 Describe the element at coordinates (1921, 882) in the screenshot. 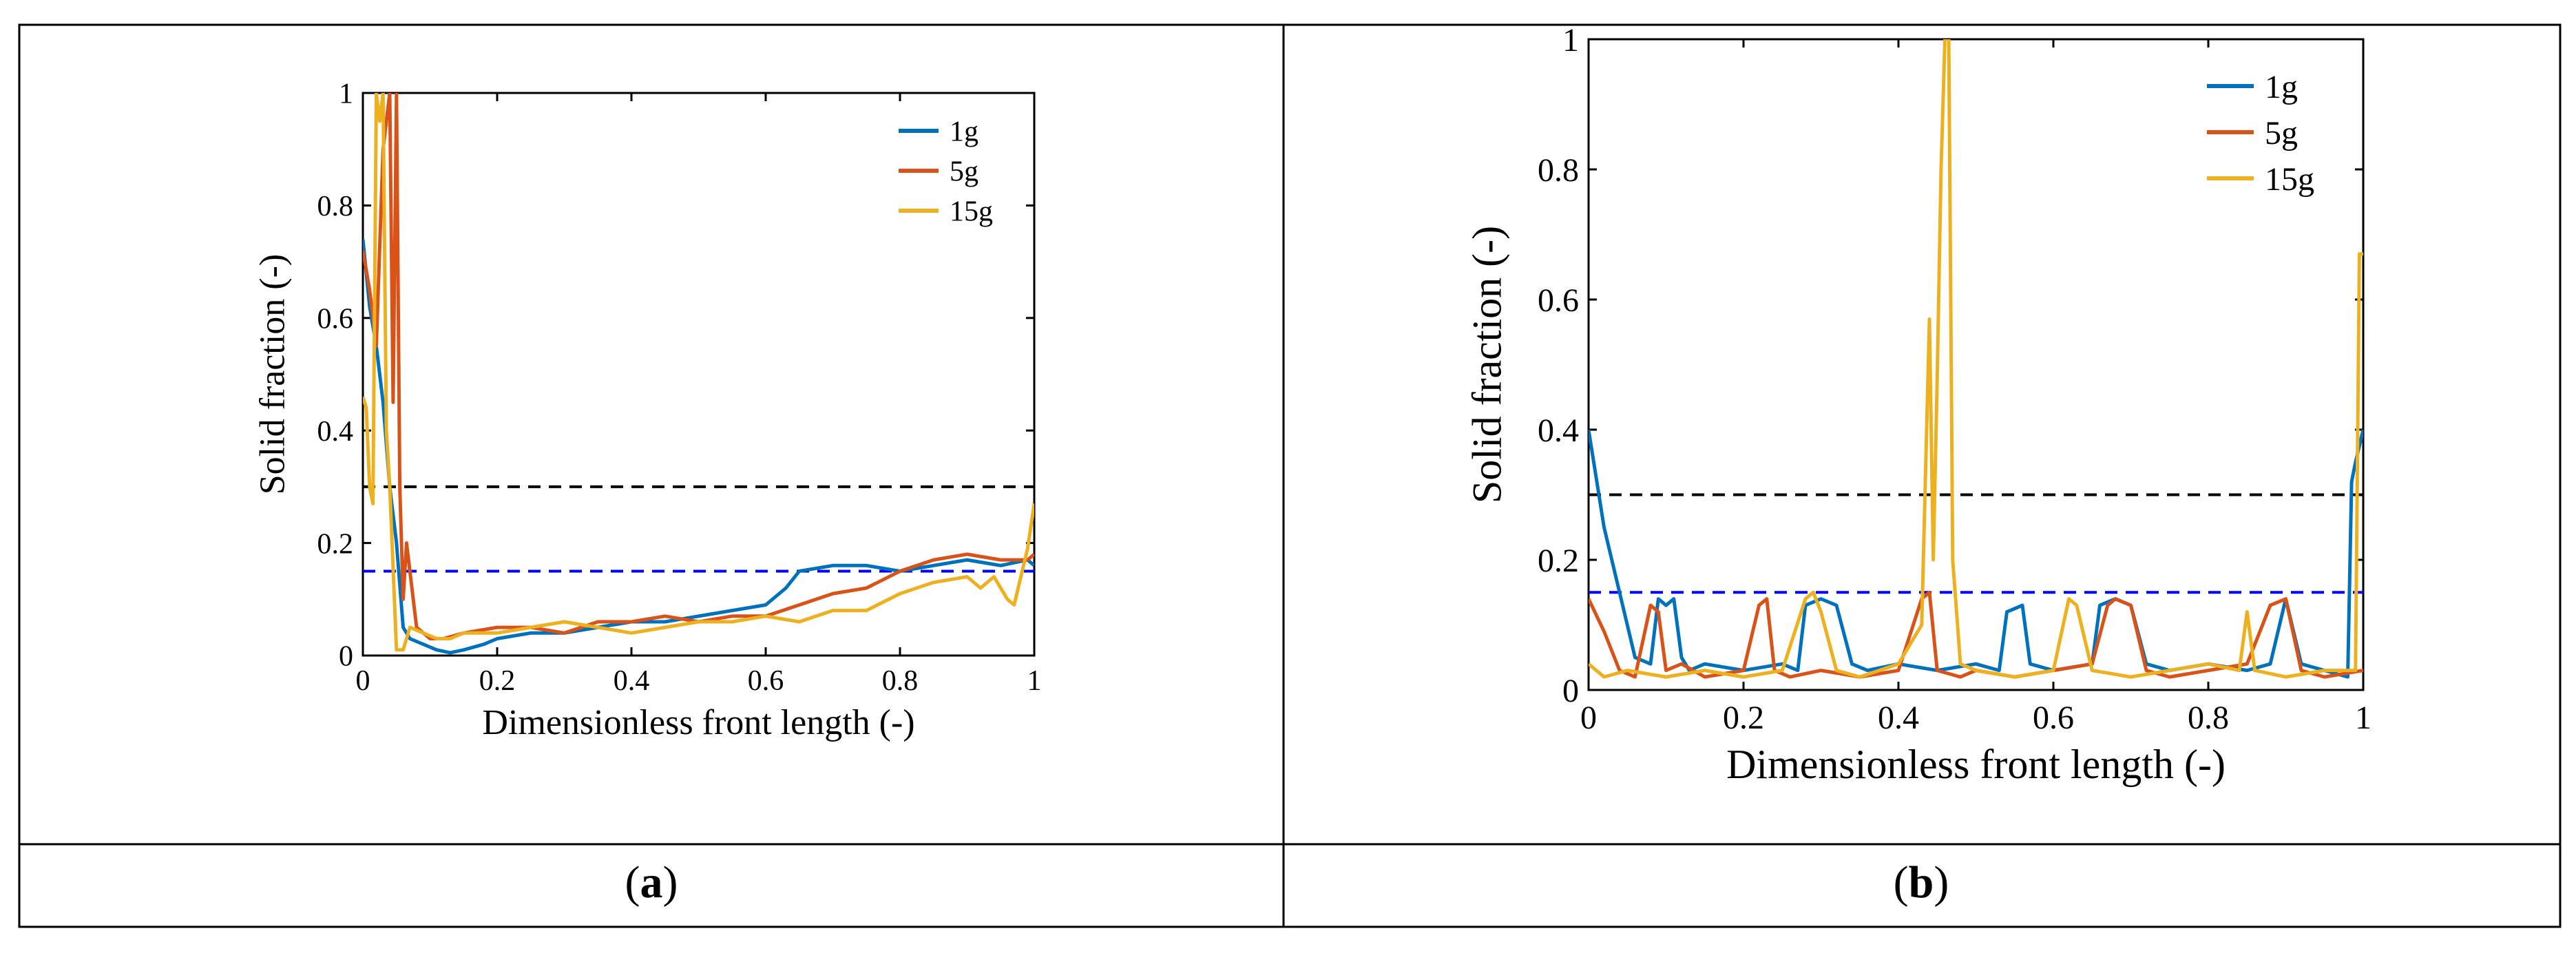

I see `caption-b: (b)` at that location.